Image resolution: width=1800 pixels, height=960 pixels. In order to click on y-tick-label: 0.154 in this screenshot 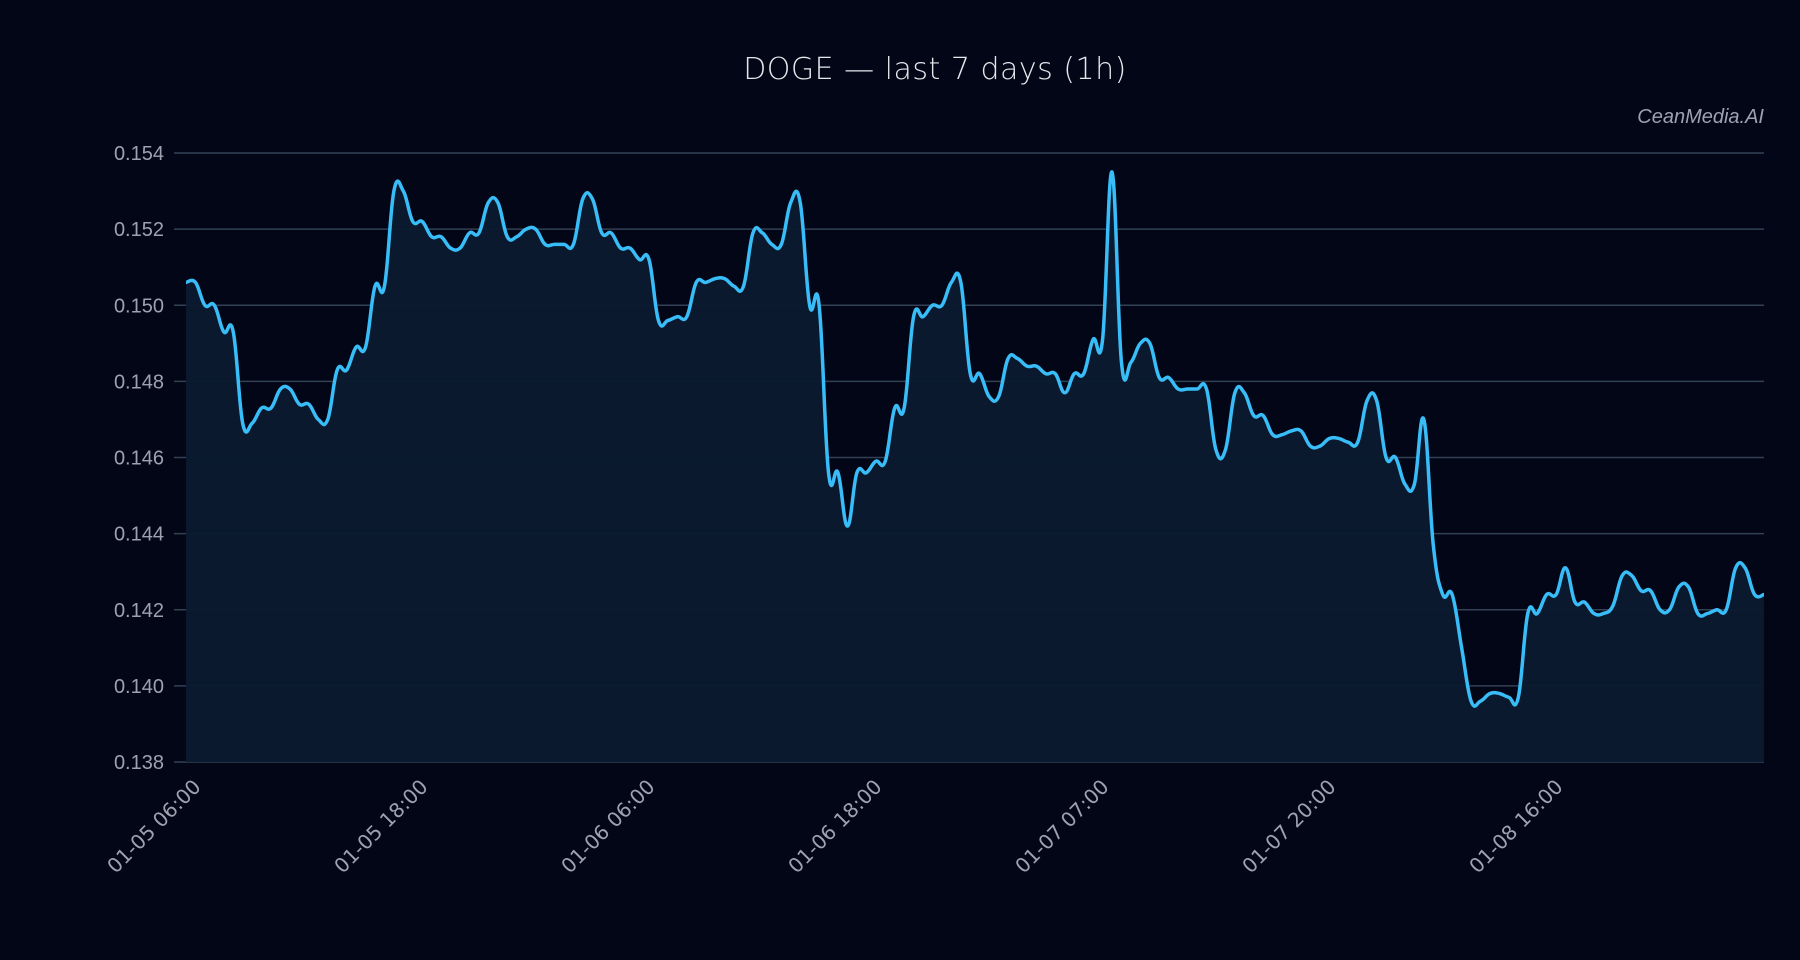, I will do `click(139, 154)`.